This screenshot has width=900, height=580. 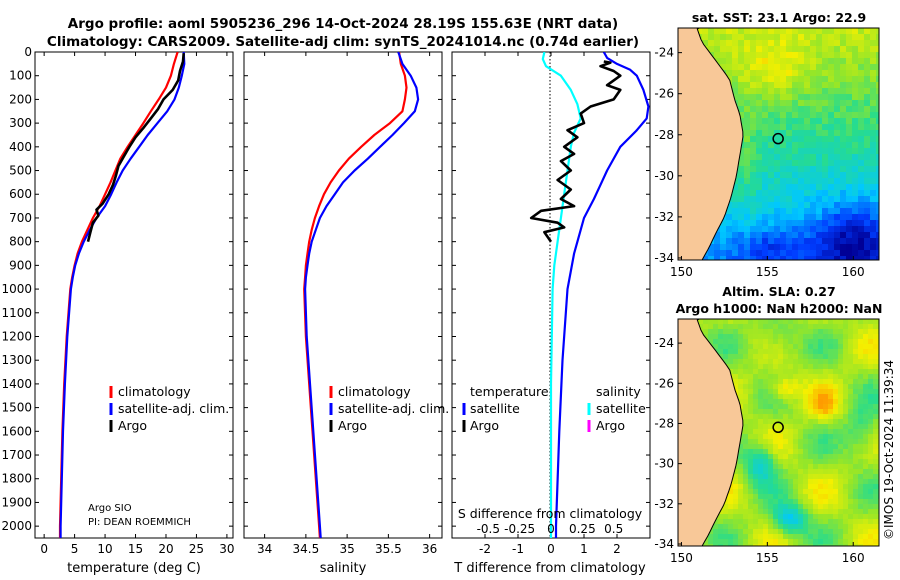 What do you see at coordinates (778, 432) in the screenshot?
I see `sla-map-frame` at bounding box center [778, 432].